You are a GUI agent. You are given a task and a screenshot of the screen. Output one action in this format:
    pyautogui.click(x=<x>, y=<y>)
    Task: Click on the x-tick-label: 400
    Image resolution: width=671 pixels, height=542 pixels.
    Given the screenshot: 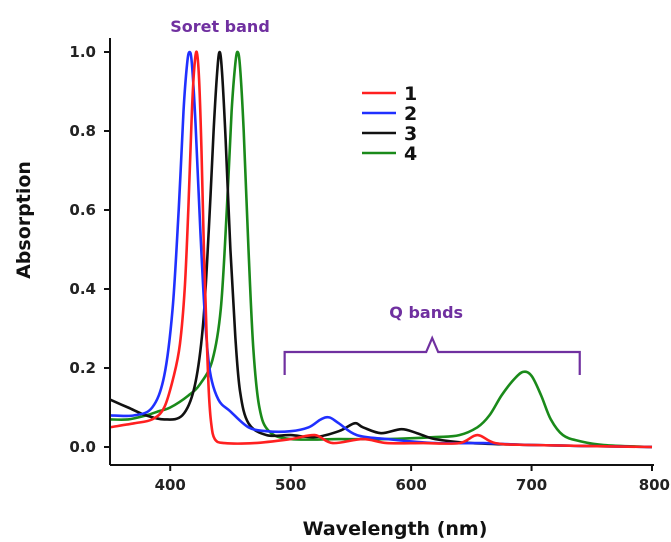 What is the action you would take?
    pyautogui.click(x=170, y=485)
    